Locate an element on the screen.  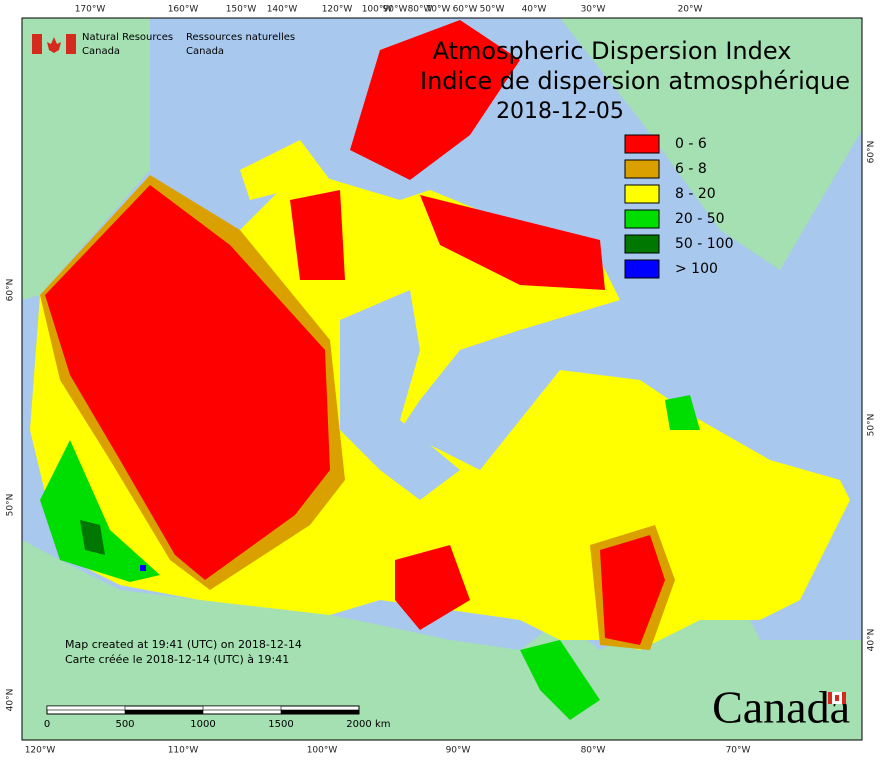
bottom-axis-label: 70°W is located at coordinates (738, 751).